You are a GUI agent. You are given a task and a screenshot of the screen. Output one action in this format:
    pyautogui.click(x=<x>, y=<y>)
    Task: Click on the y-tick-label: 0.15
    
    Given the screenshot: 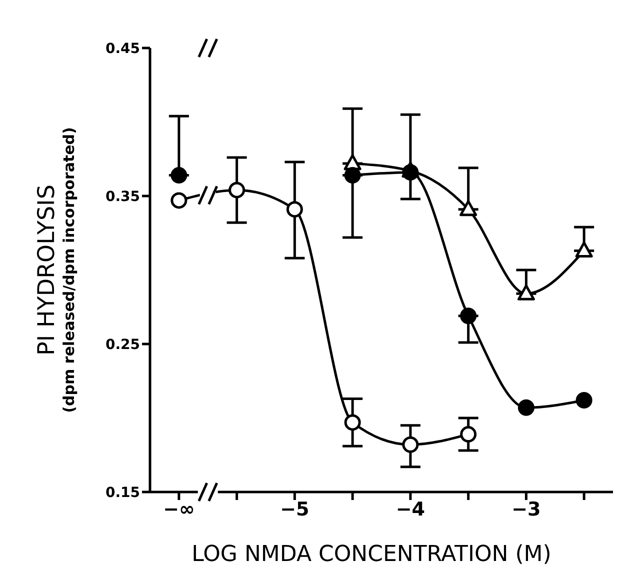 What is the action you would take?
    pyautogui.click(x=122, y=492)
    